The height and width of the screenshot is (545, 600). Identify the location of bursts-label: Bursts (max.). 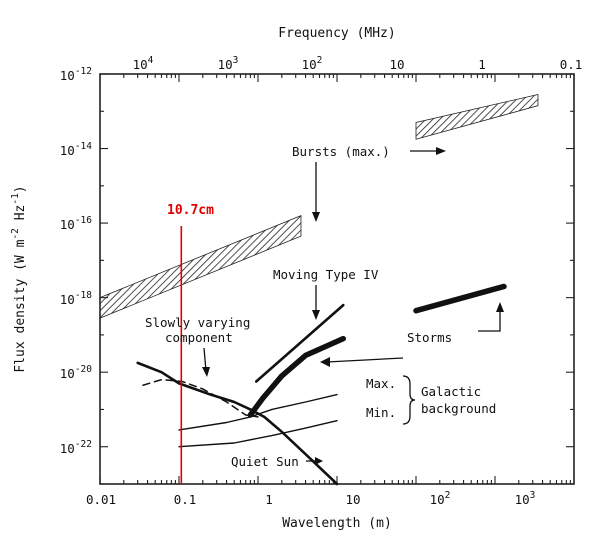
(341, 151).